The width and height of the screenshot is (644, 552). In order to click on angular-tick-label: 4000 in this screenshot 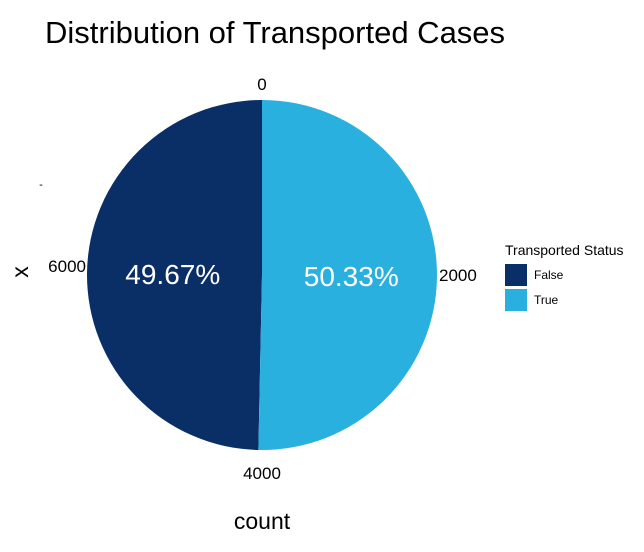, I will do `click(262, 473)`.